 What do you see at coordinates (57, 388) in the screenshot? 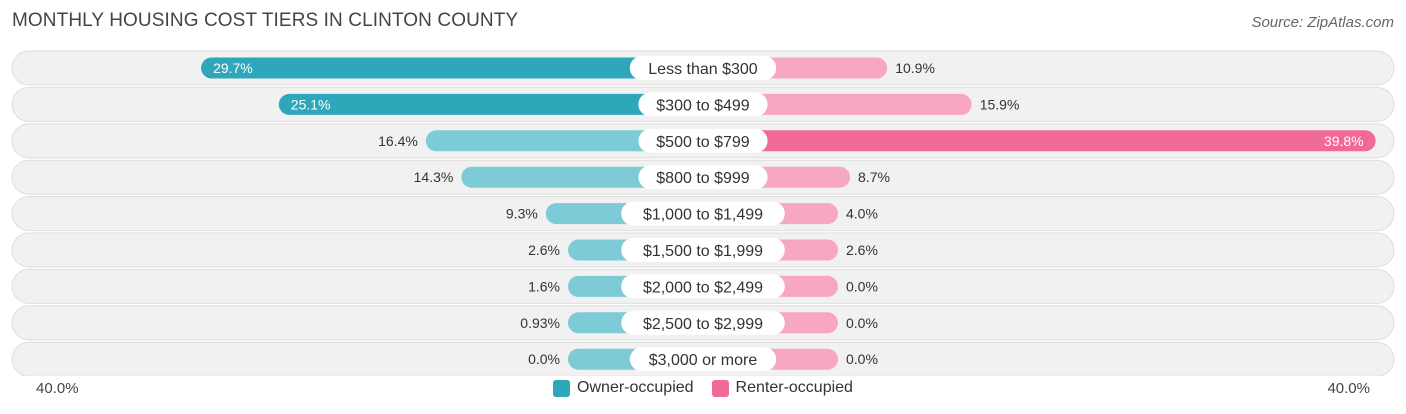
I see `axis-left-label: 40.0%` at bounding box center [57, 388].